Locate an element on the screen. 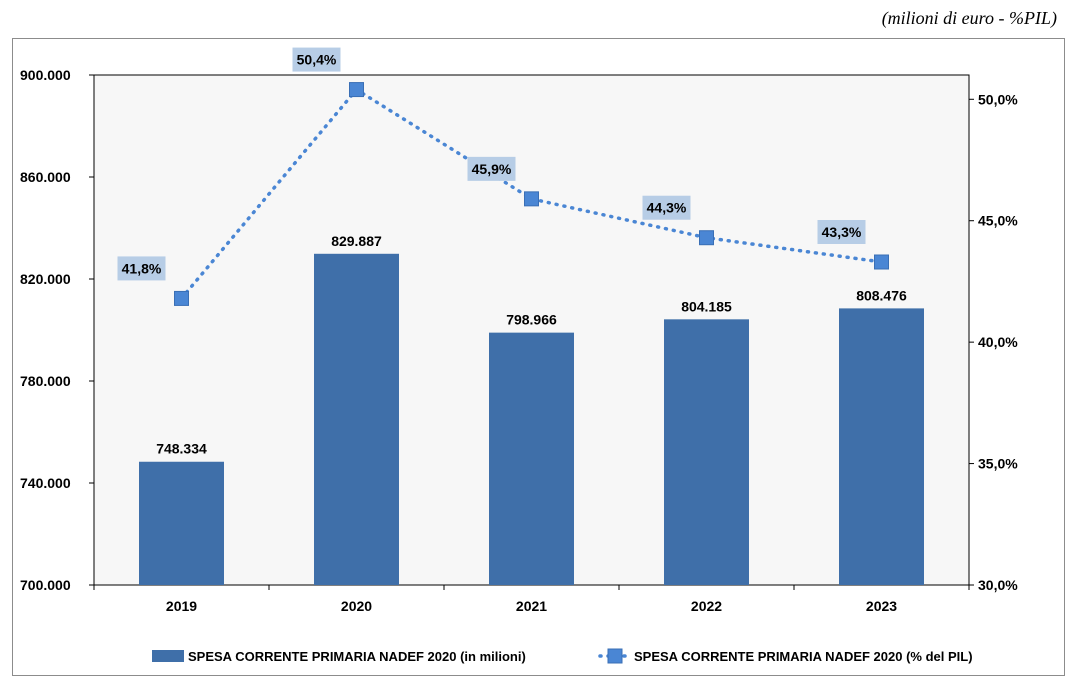  y-left-tick-label: 780.000 is located at coordinates (45, 381).